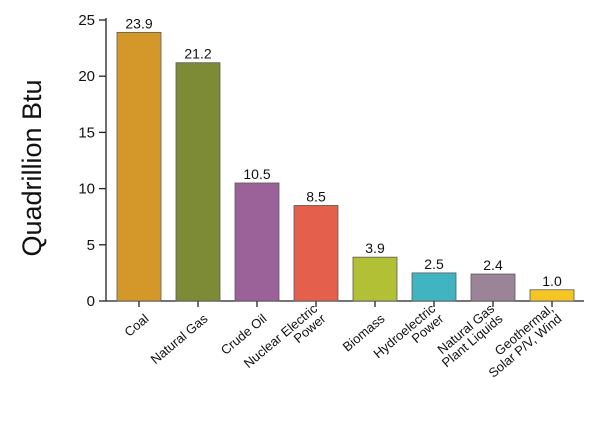 This screenshot has height=423, width=600. I want to click on y-axis-title-group: Quadrillion Btu, so click(32, 167).